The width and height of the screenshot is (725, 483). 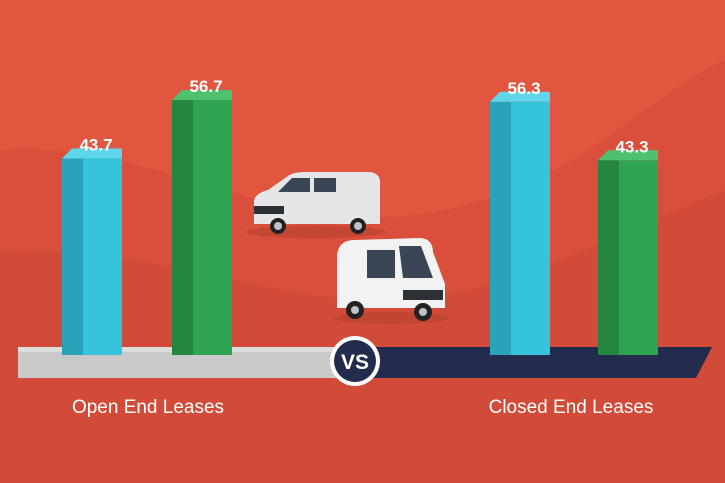 What do you see at coordinates (316, 205) in the screenshot?
I see `small-van-illustration` at bounding box center [316, 205].